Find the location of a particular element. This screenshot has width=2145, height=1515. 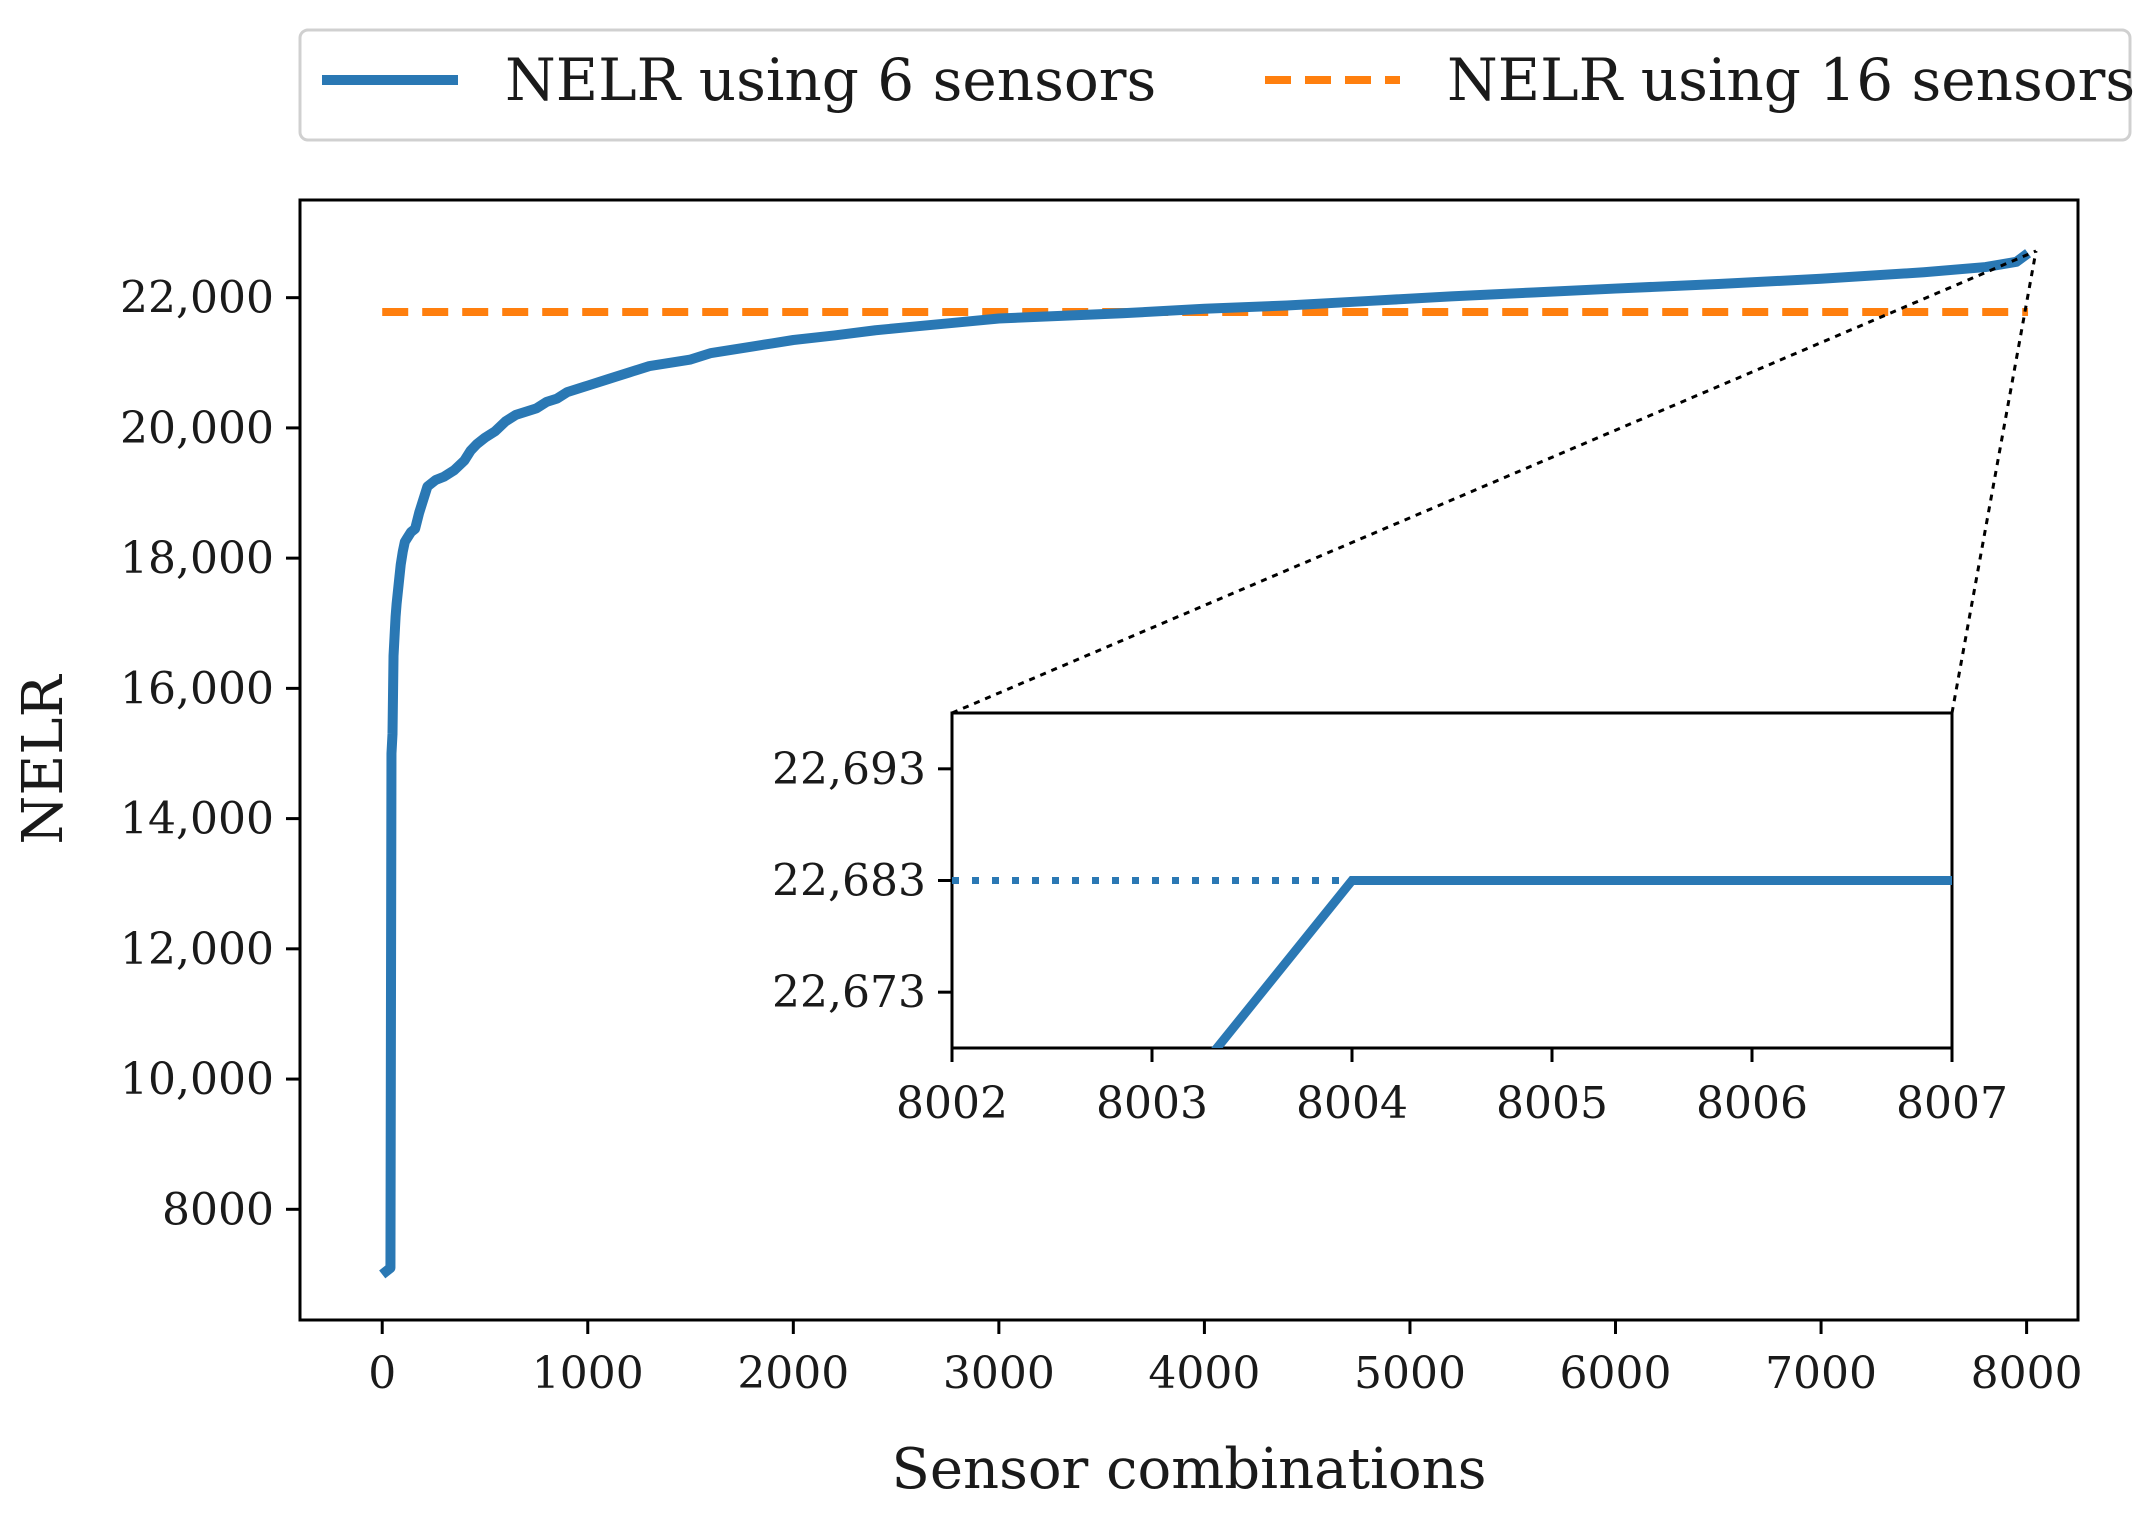

legend-frame is located at coordinates (1215, 85).